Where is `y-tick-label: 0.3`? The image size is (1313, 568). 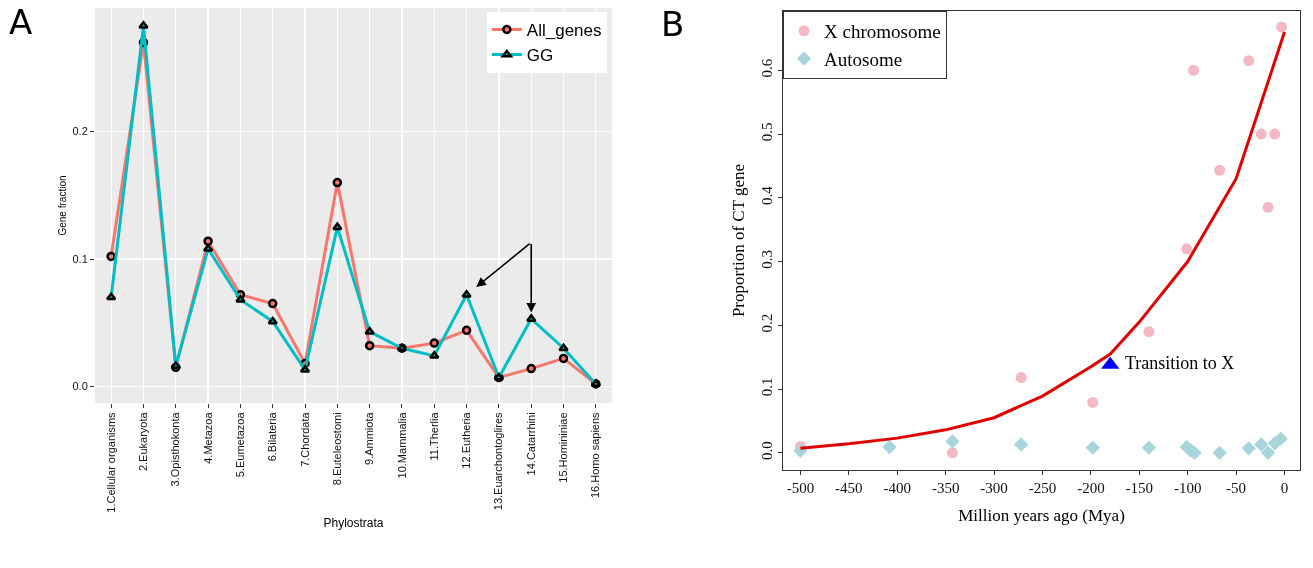
y-tick-label: 0.3 is located at coordinates (767, 259).